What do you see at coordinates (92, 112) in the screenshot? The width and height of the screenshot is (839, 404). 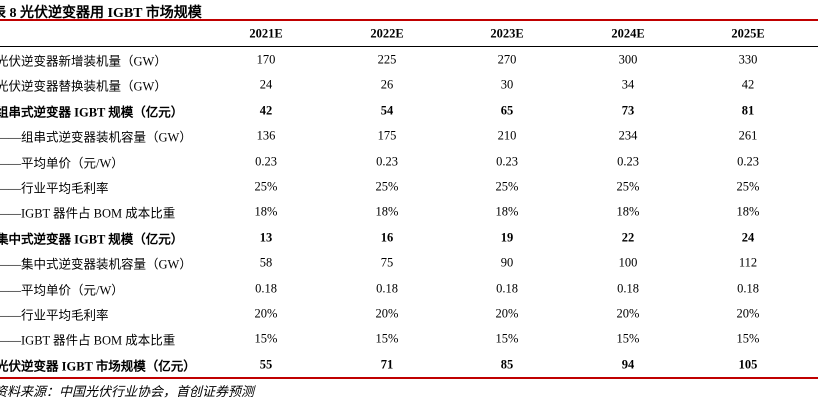 I see `row-label: 组串式逆变器 IGBT 规模（亿元）` at bounding box center [92, 112].